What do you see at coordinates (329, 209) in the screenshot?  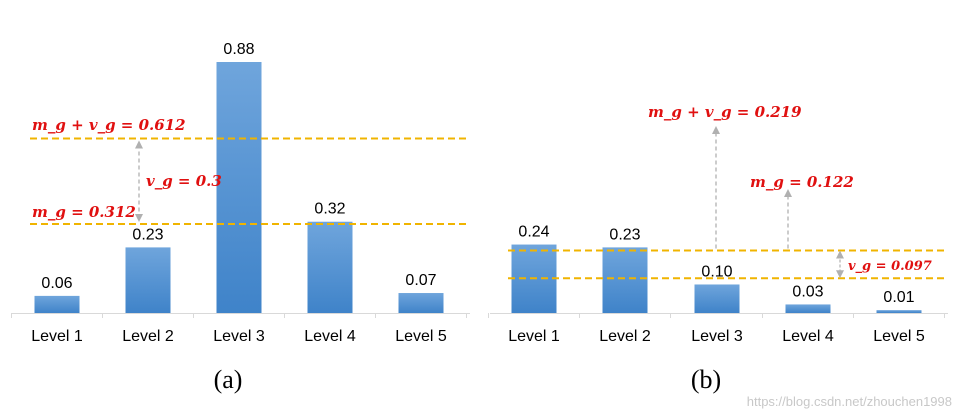 I see `bar-value-label-4: 0.32` at bounding box center [329, 209].